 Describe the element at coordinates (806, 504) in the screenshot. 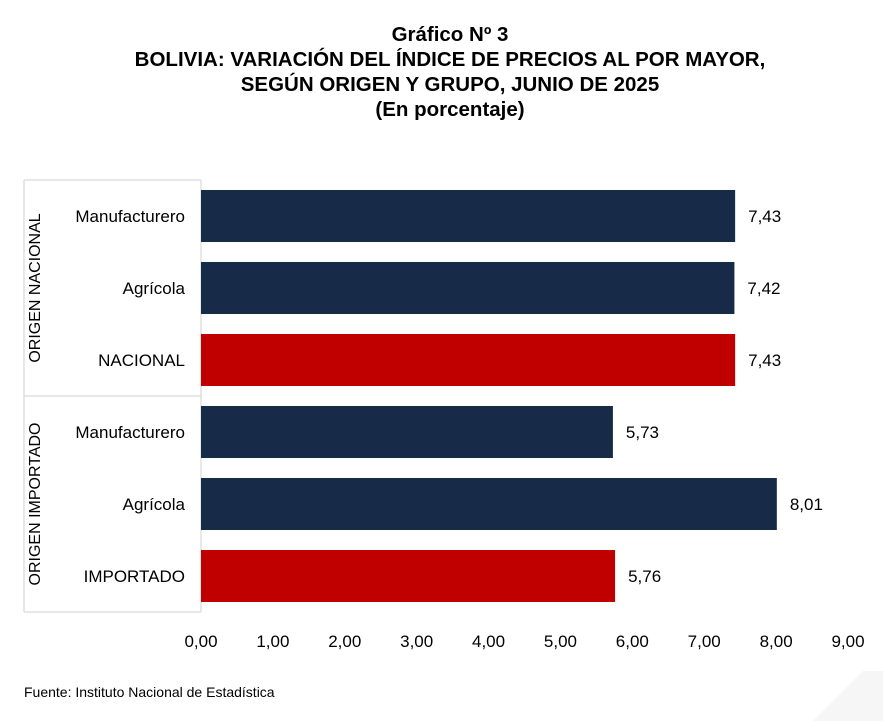

I see `data-label: 8,01` at that location.